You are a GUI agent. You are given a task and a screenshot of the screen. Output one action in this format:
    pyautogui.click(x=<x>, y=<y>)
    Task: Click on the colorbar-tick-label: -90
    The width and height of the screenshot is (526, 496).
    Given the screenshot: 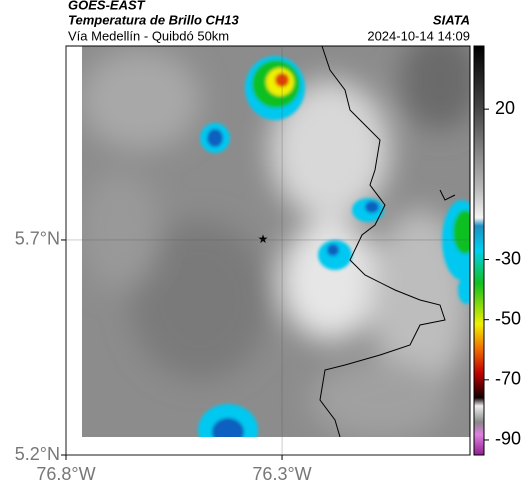 What is the action you would take?
    pyautogui.click(x=508, y=439)
    